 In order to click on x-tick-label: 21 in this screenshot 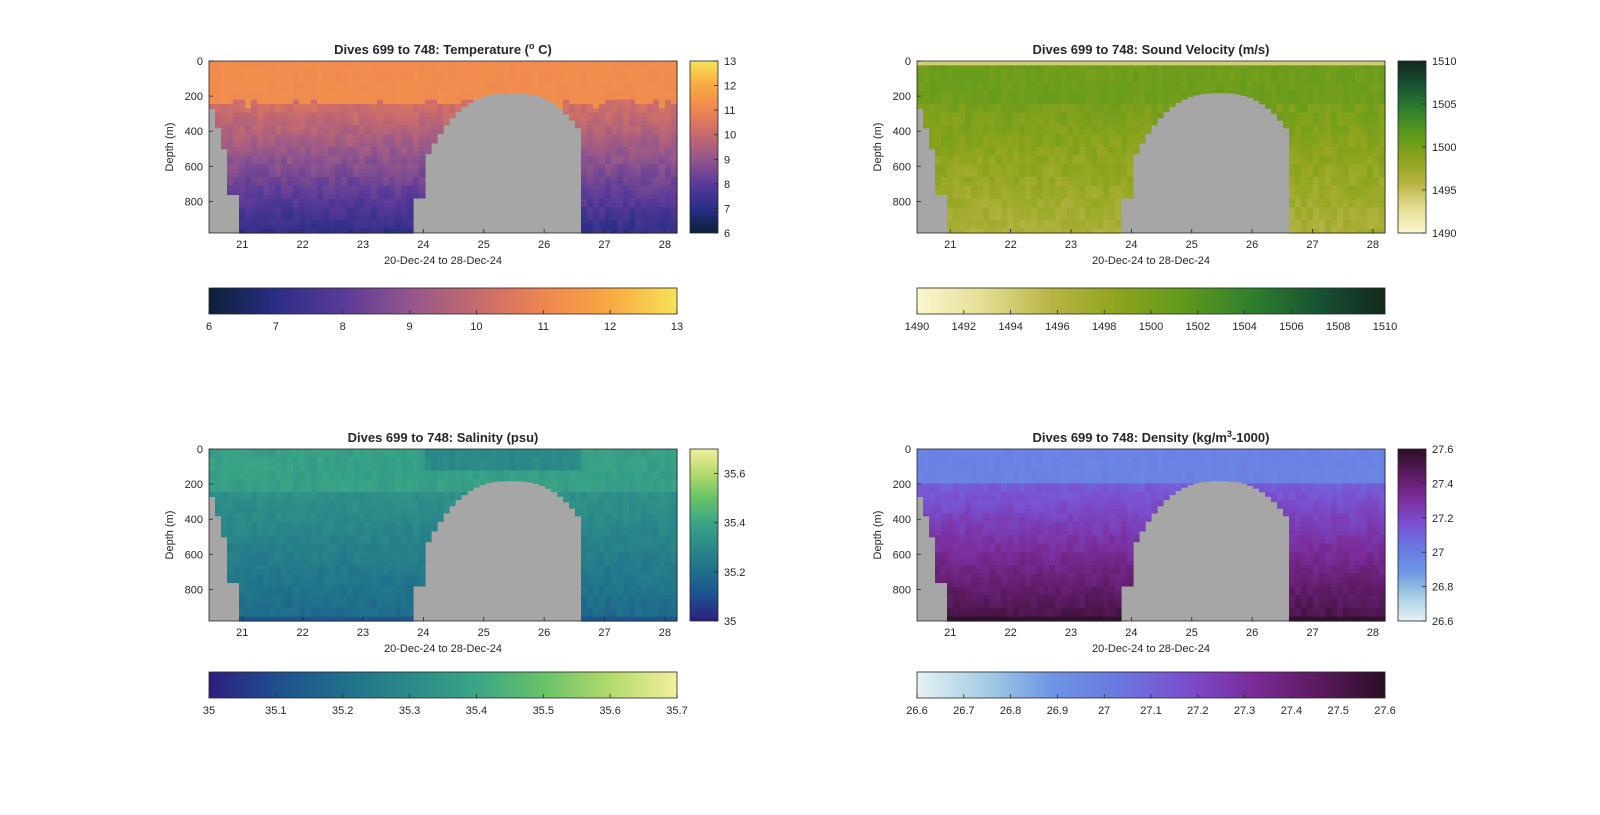, I will do `click(242, 245)`.